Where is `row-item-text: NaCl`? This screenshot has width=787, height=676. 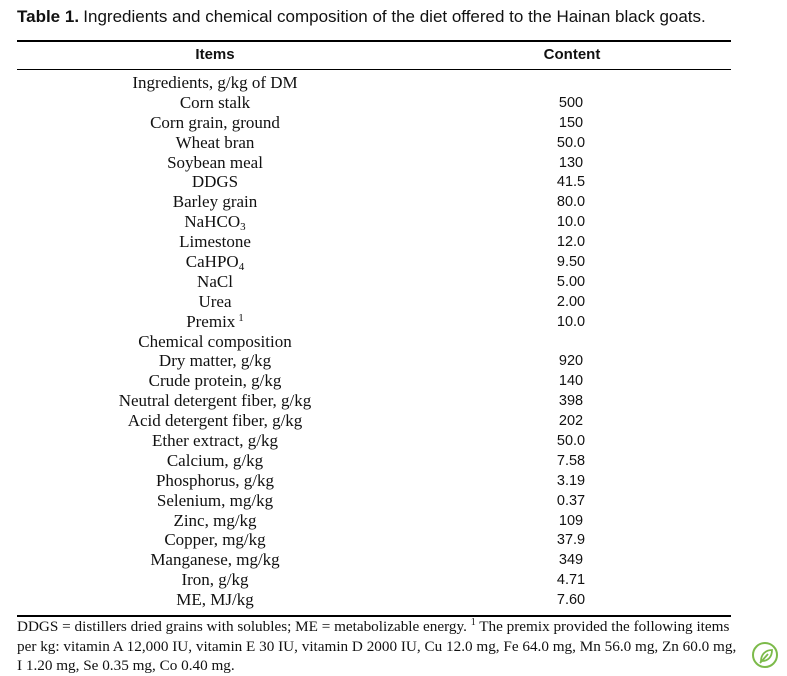
row-item-text: NaCl is located at coordinates (215, 281).